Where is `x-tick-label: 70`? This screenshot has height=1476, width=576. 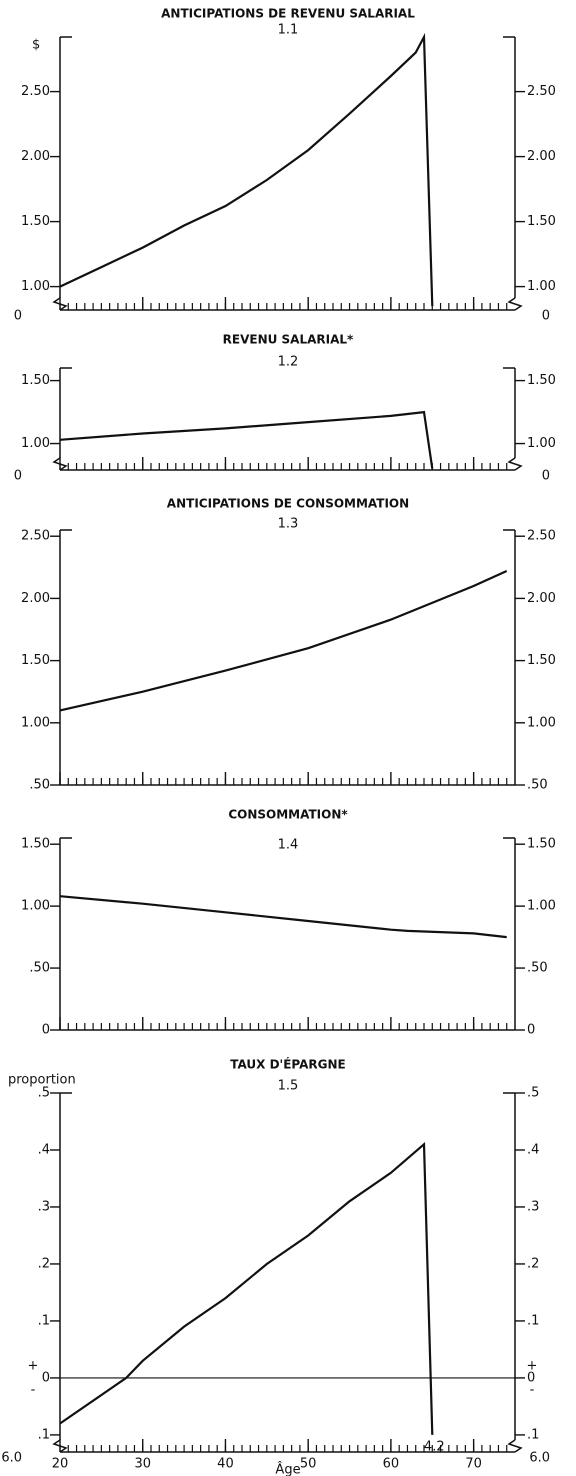
x-tick-label: 70 is located at coordinates (473, 1464).